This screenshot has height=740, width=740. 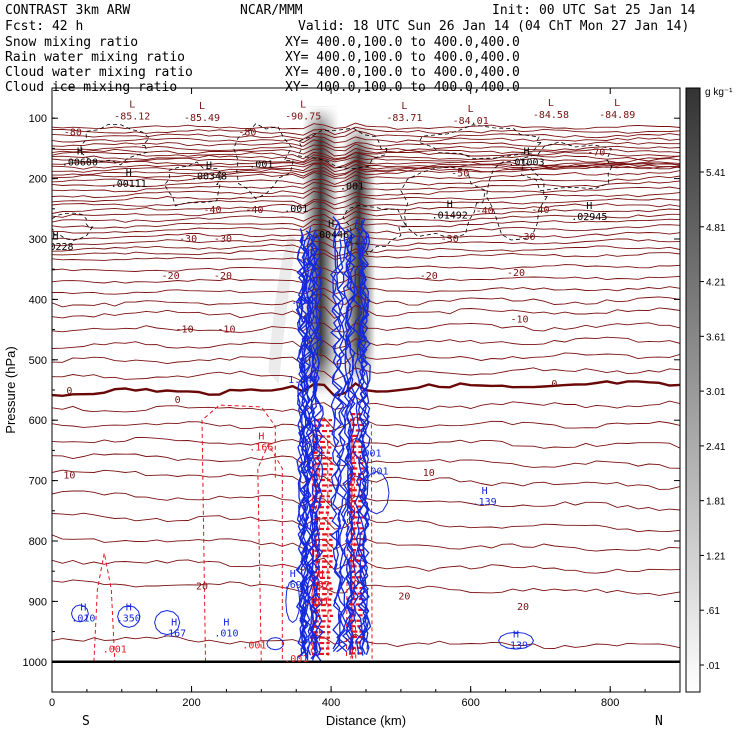 I want to click on x-tick-label: 0, so click(x=52, y=703).